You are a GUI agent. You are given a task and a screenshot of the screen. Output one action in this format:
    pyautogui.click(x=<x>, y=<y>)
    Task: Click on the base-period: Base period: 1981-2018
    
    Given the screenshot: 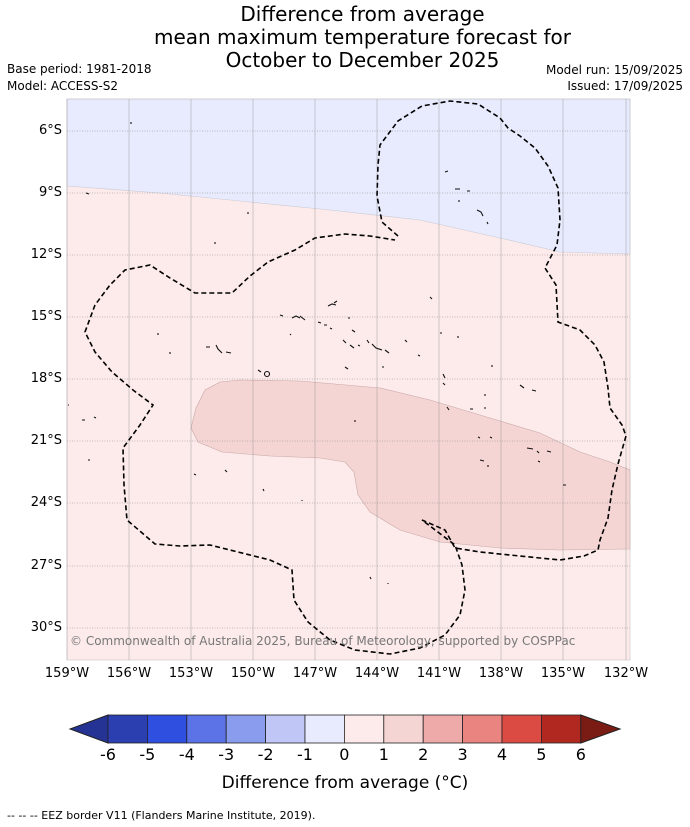 What is the action you would take?
    pyautogui.click(x=79, y=69)
    